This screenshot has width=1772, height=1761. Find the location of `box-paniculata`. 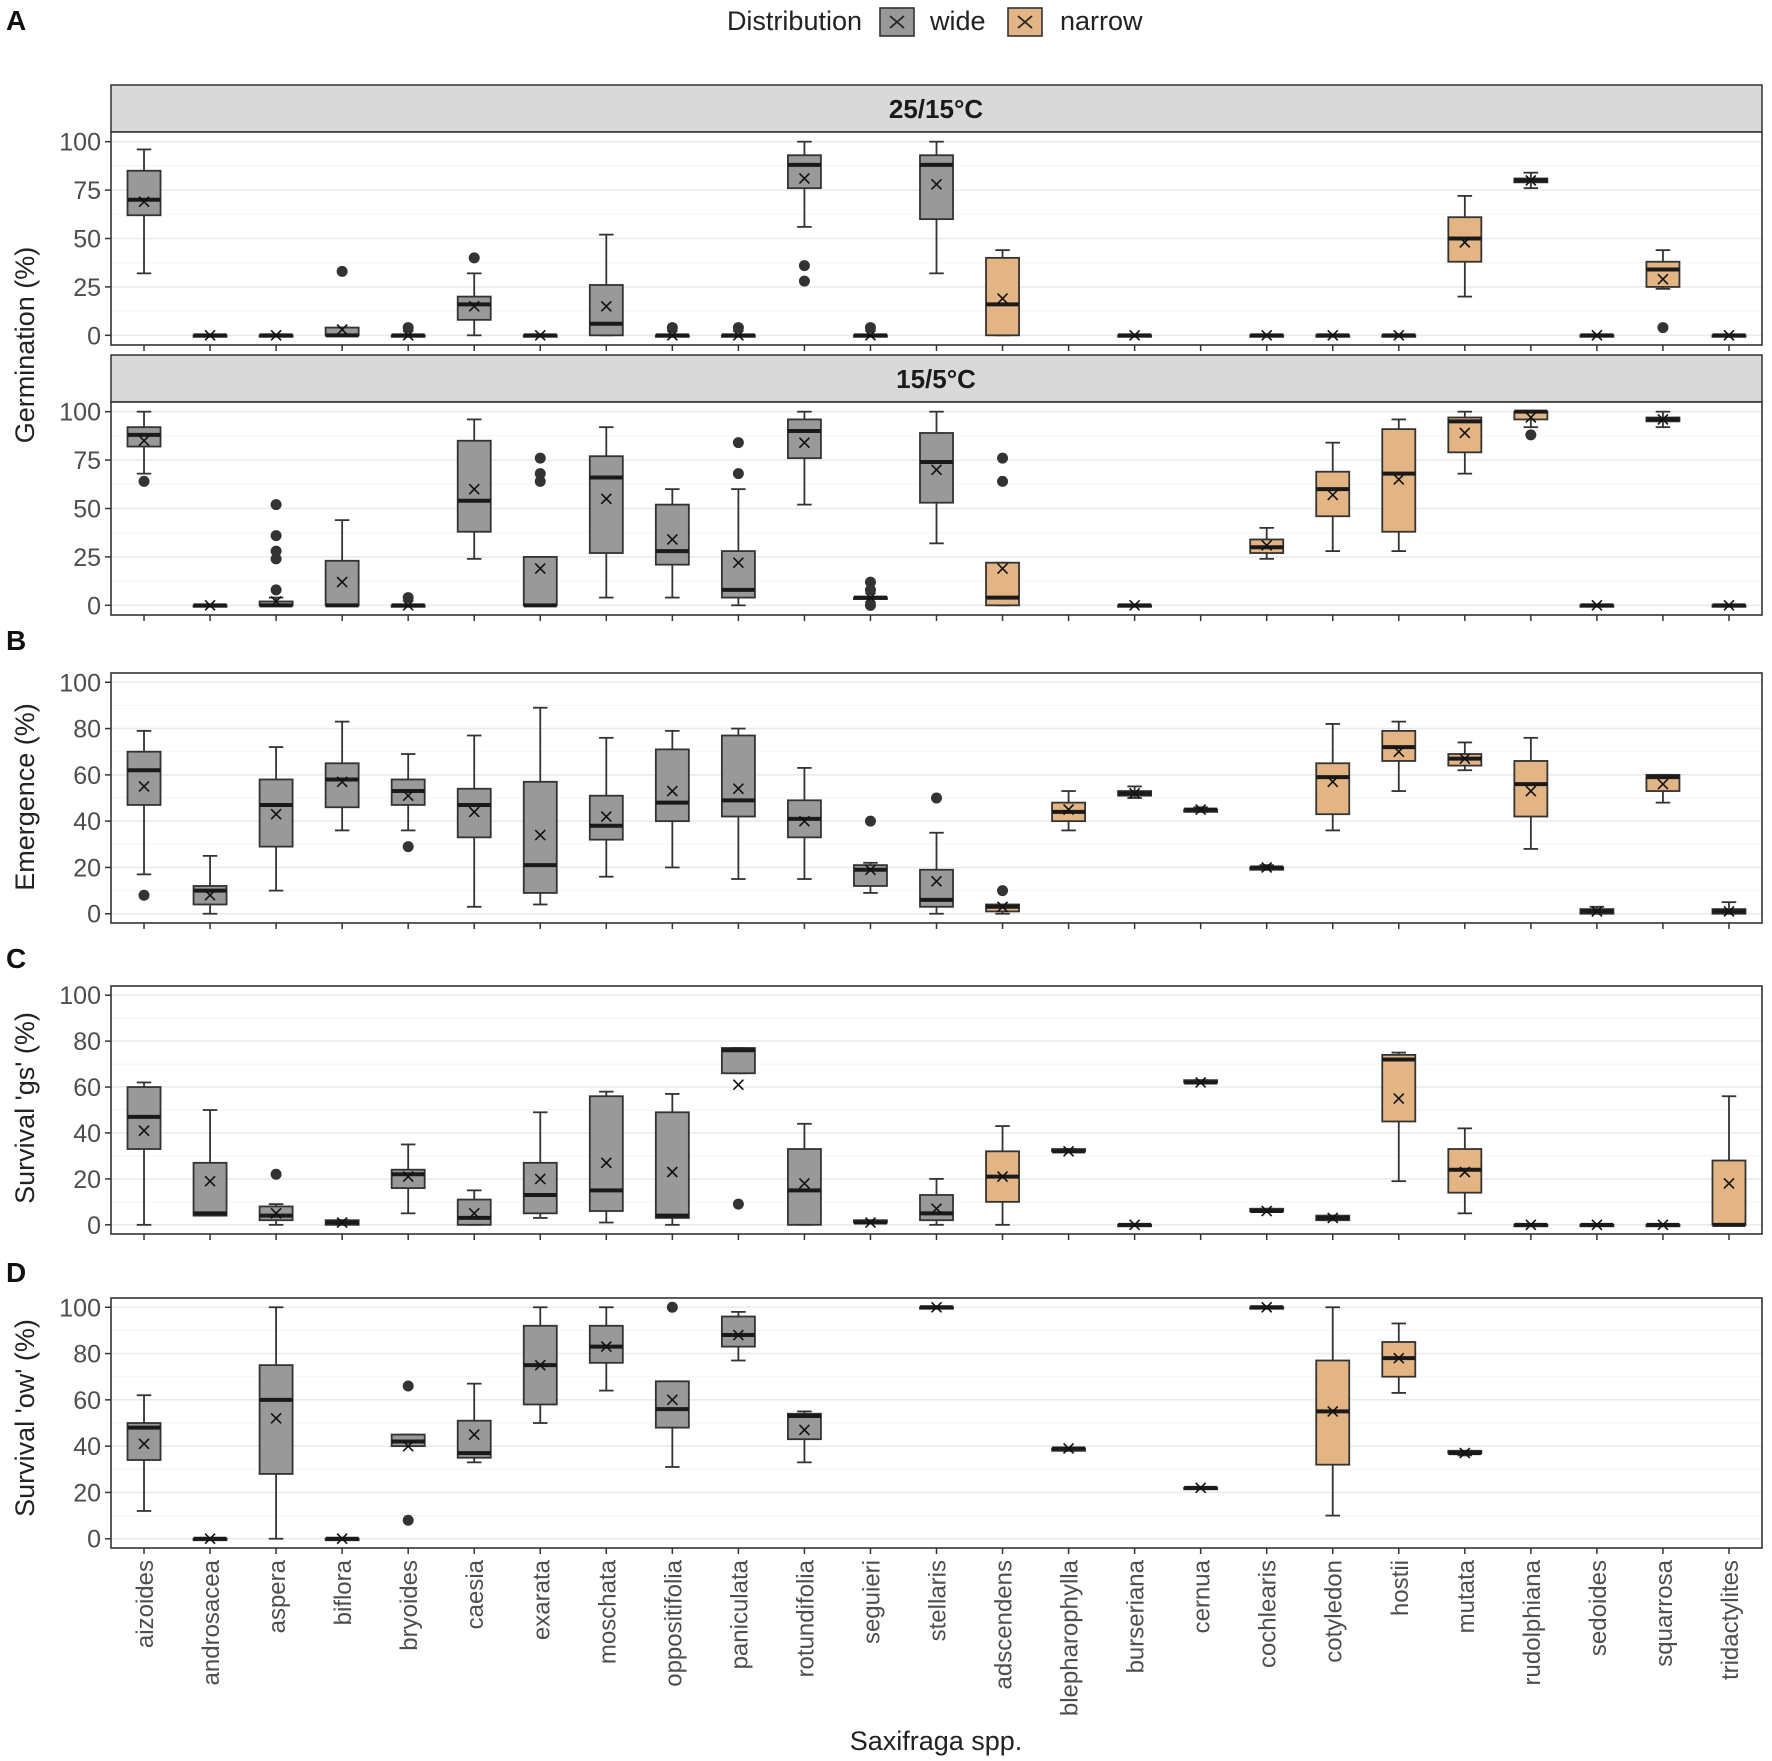

box-paniculata is located at coordinates (738, 331).